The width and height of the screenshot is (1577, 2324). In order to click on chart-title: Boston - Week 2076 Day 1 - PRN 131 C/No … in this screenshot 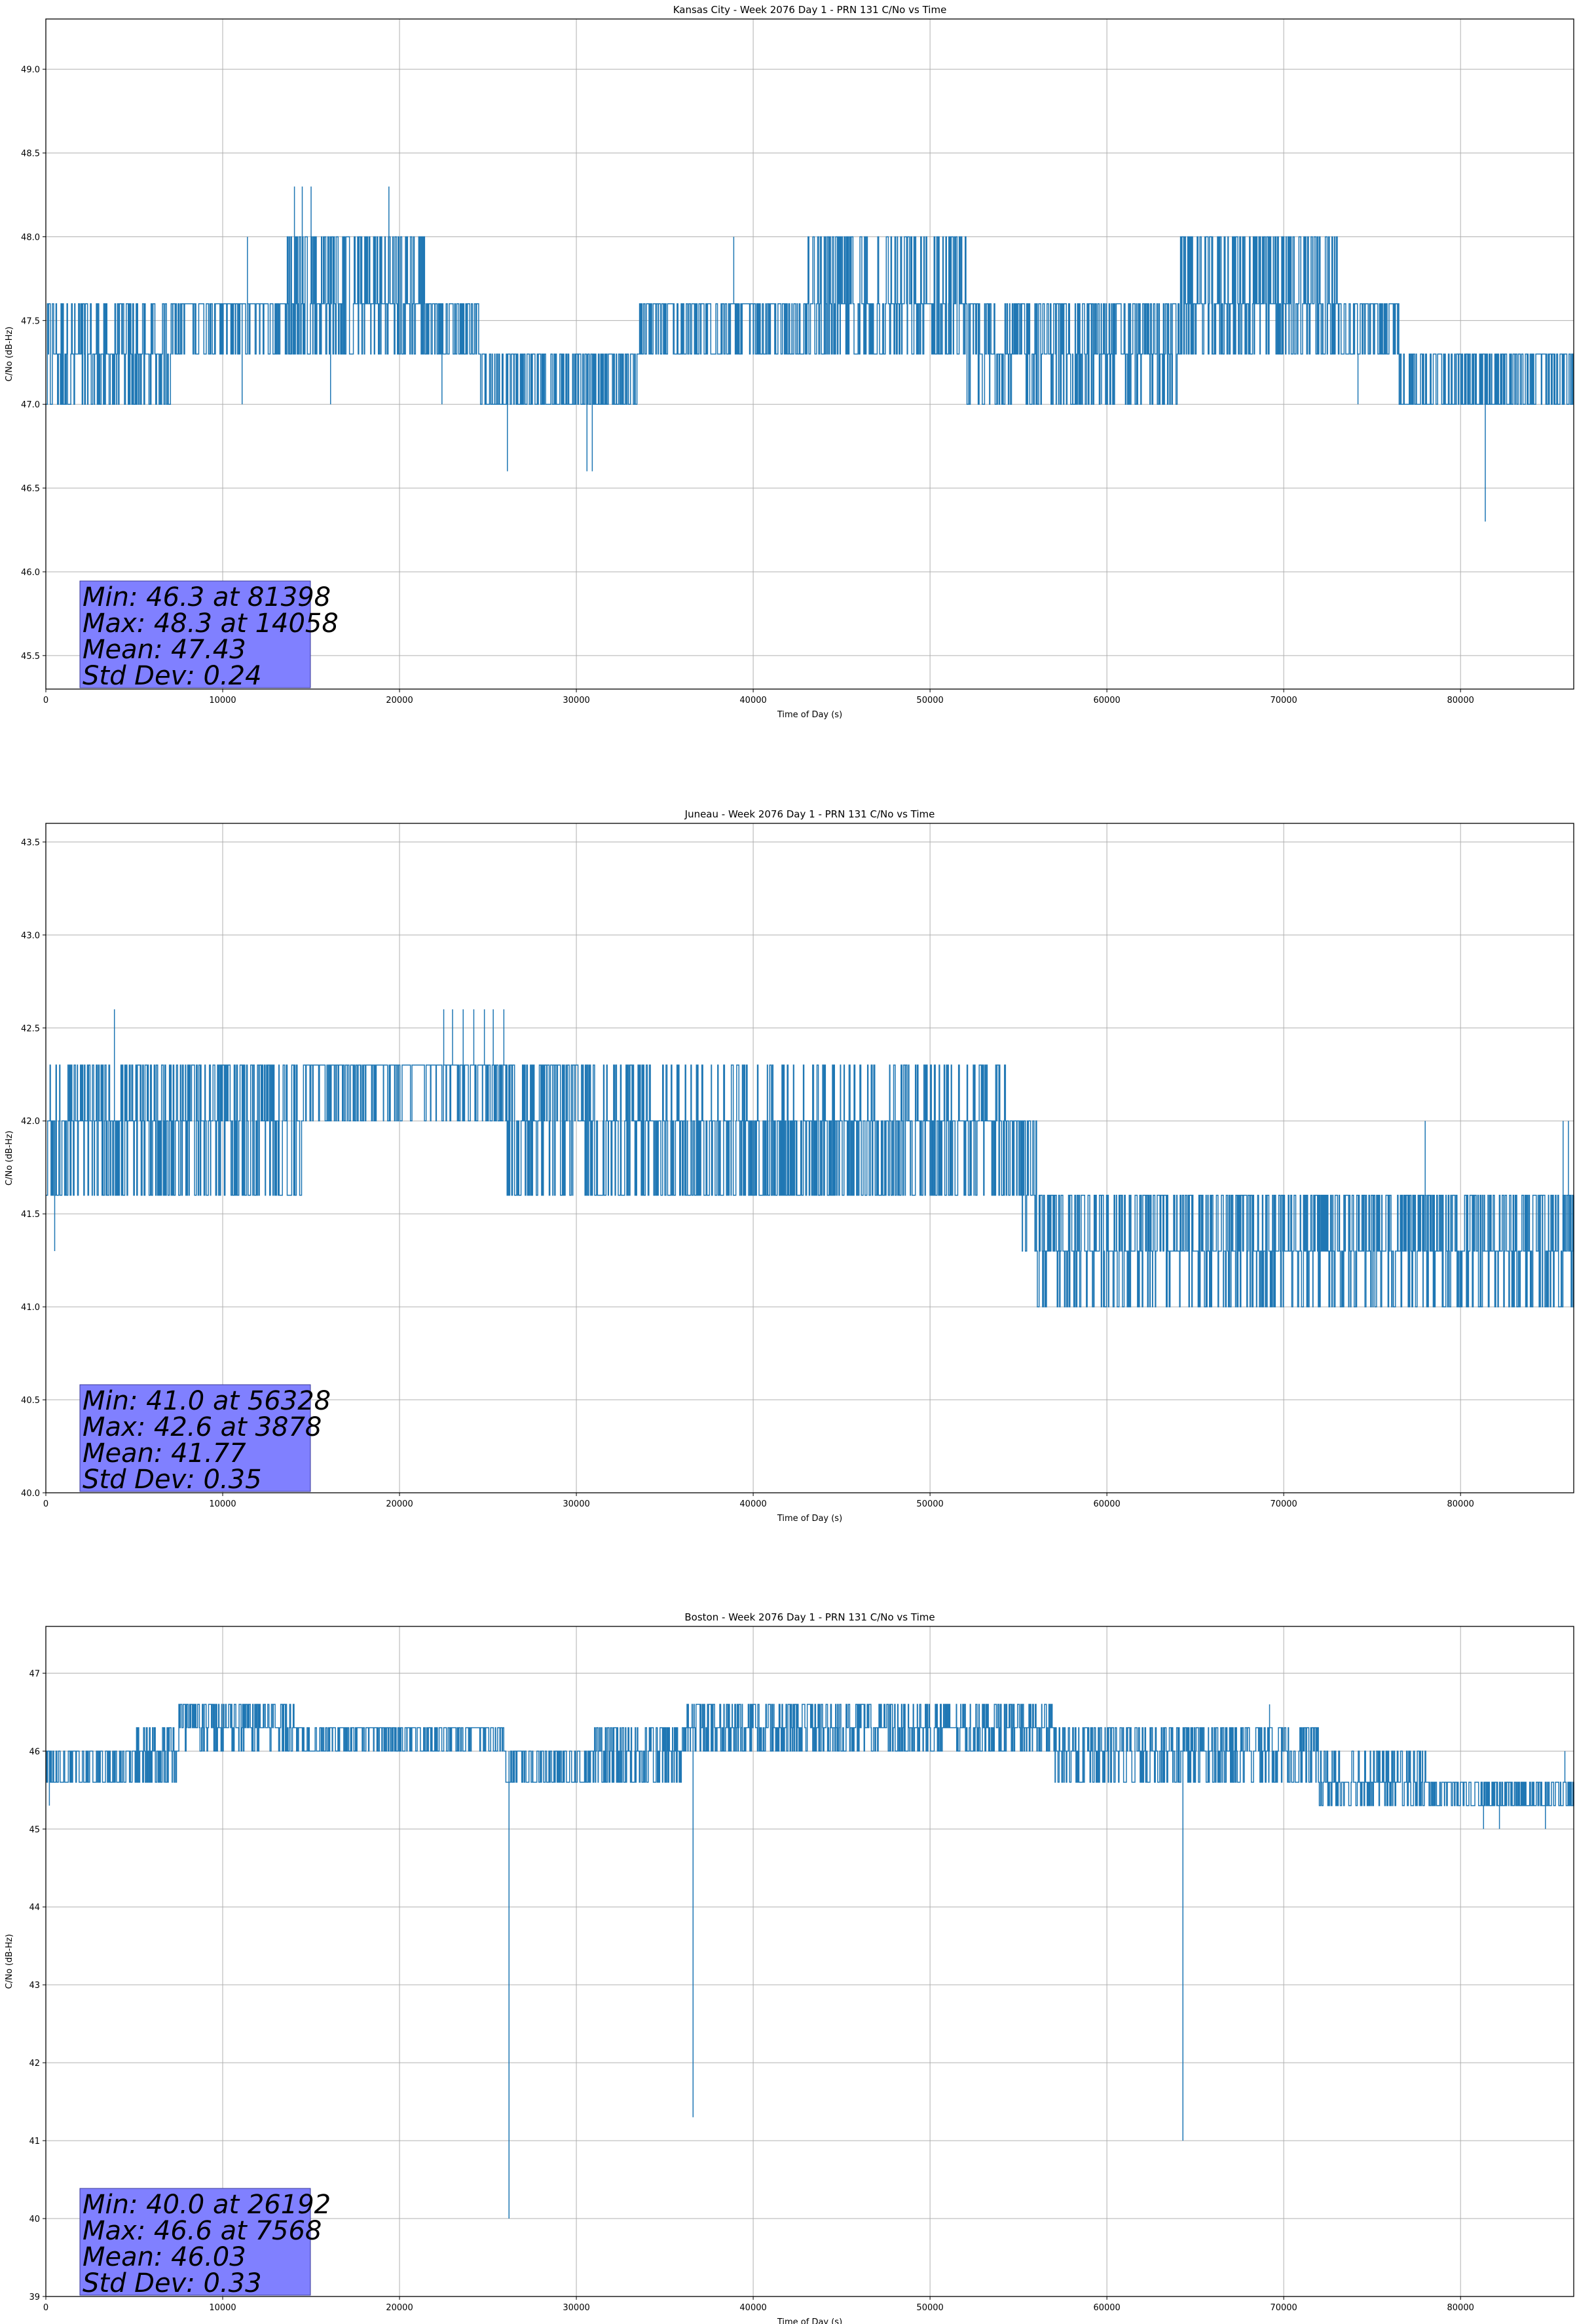, I will do `click(809, 1617)`.